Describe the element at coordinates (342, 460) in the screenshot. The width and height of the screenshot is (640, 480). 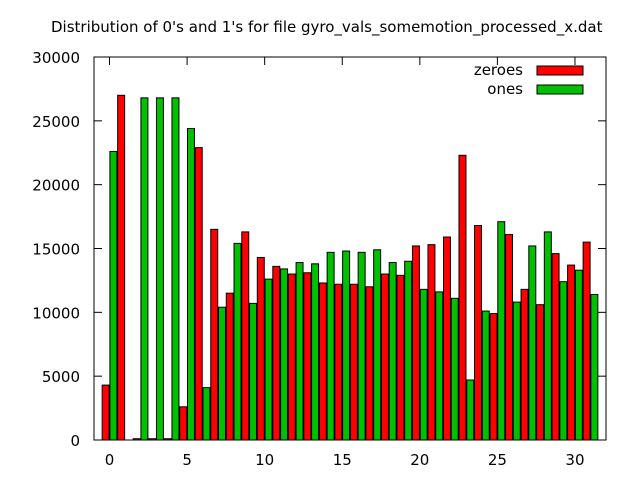
I see `x-tick-label: 15` at that location.